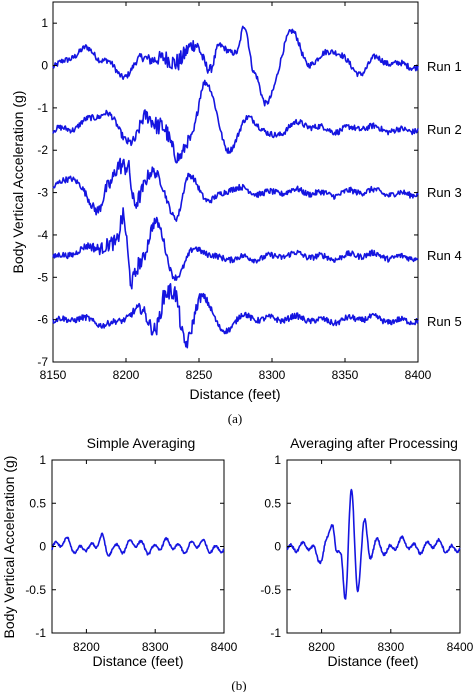 This screenshot has height=692, width=474. Describe the element at coordinates (235, 418) in the screenshot. I see `panel-a-caption: (a)` at that location.